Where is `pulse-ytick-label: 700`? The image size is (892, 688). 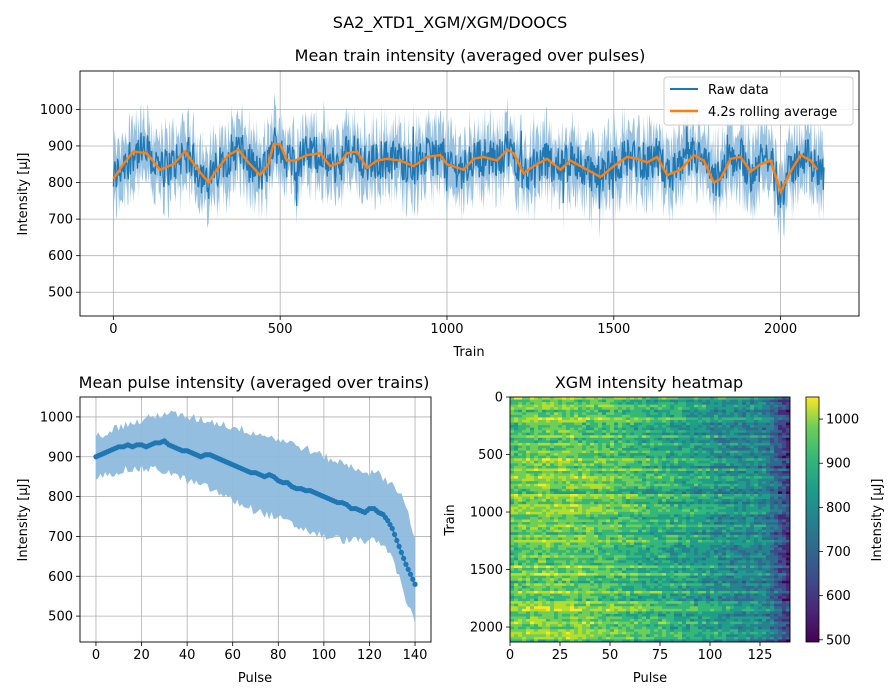
pulse-ytick-label: 700 is located at coordinates (60, 537).